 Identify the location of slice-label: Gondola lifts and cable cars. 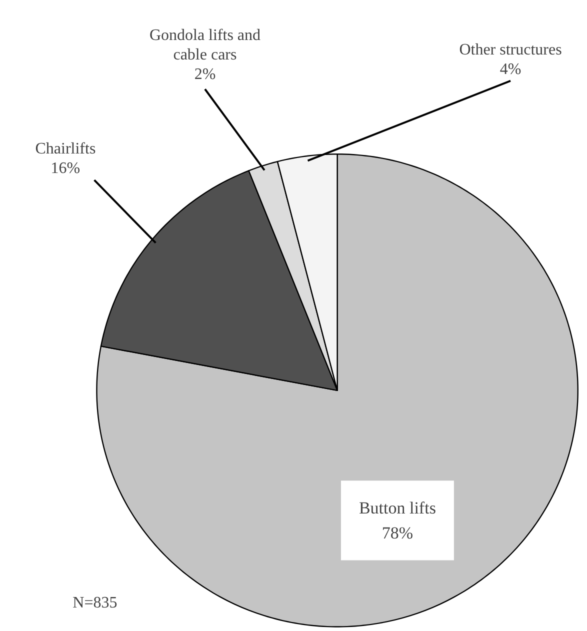
(205, 45).